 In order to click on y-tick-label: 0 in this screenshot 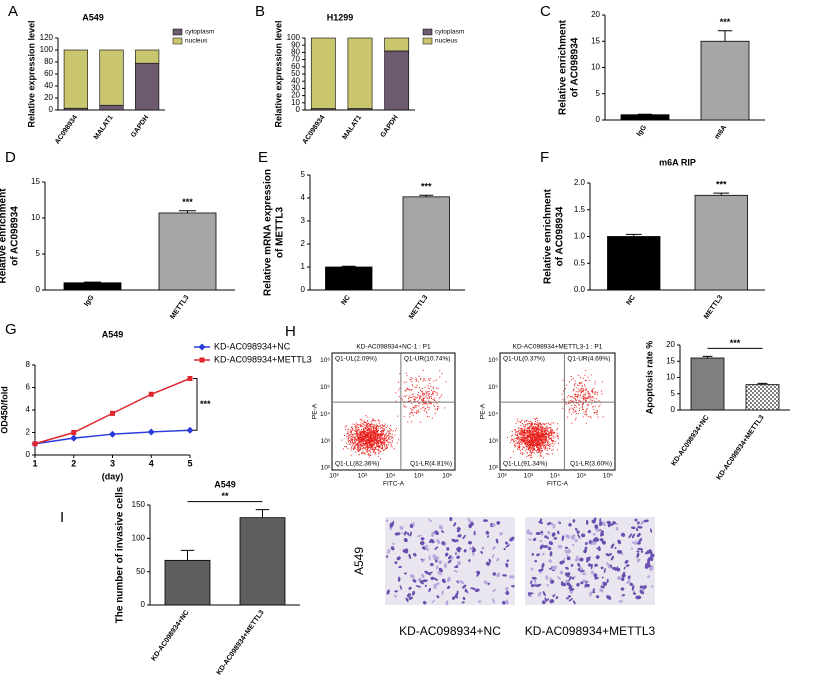, I will do `click(143, 604)`.